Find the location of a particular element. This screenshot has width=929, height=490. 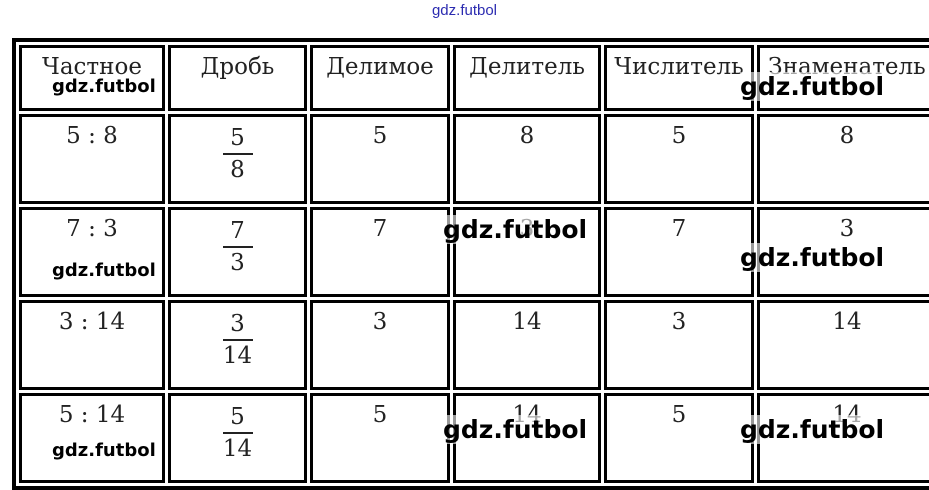

divisor-cell: 14 is located at coordinates (527, 345).